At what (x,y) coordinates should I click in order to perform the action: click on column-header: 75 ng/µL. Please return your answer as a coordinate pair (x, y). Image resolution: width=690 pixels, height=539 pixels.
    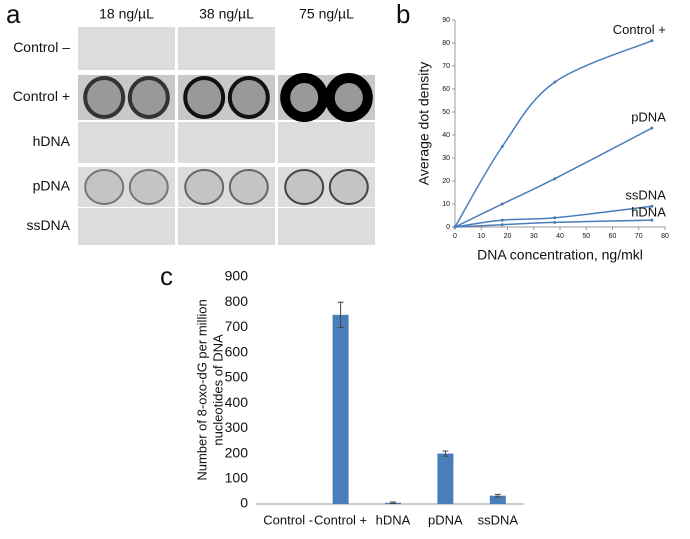
    Looking at the image, I should click on (326, 14).